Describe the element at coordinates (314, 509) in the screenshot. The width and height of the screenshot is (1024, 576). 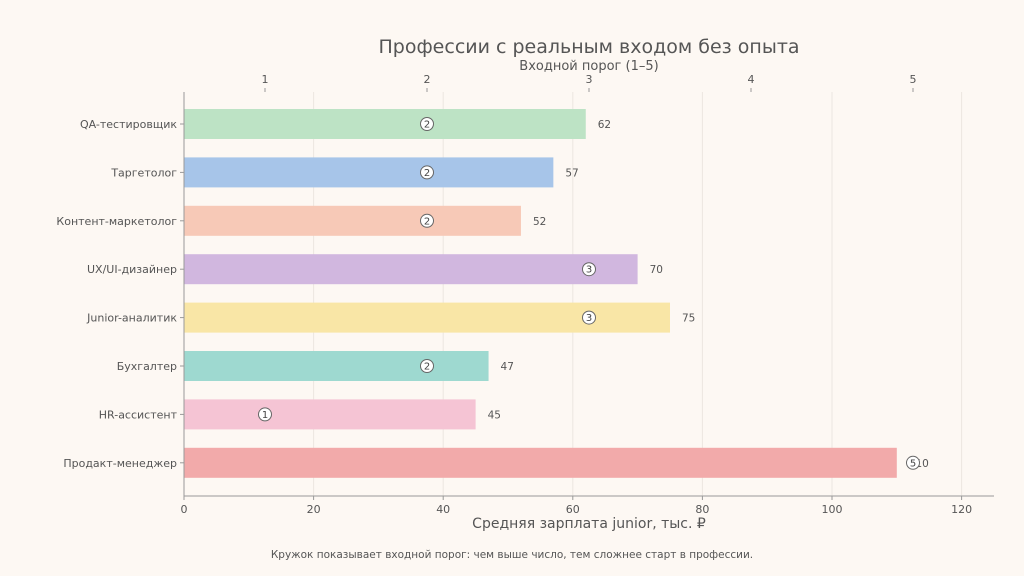
I see `x-tick-label: 20` at that location.